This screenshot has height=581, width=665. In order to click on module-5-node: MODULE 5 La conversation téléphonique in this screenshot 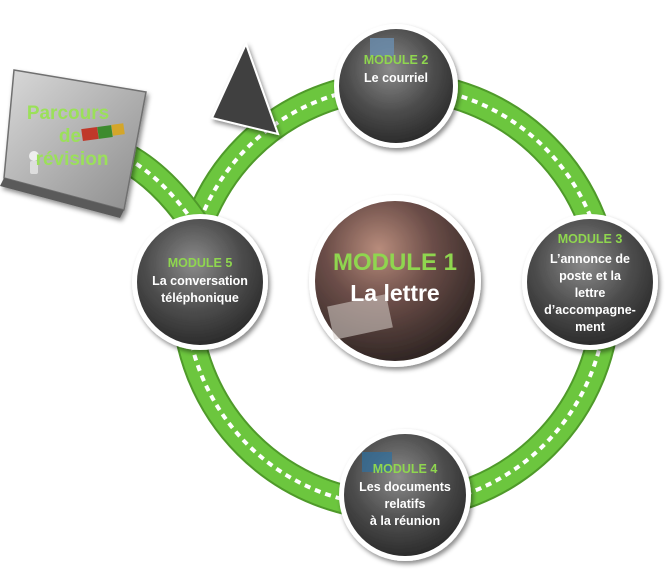, I will do `click(200, 282)`.